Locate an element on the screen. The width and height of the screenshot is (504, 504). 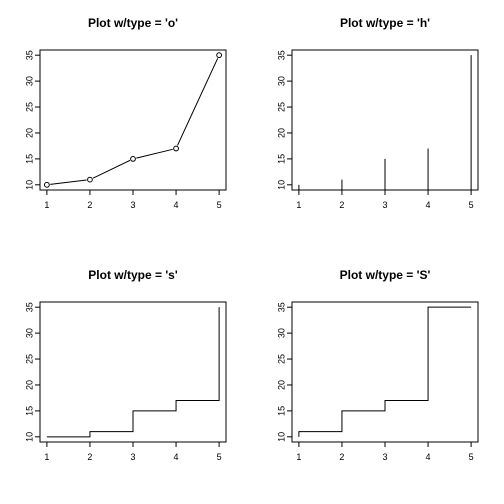
panel-title: Plot w/type = 's' is located at coordinates (133, 275).